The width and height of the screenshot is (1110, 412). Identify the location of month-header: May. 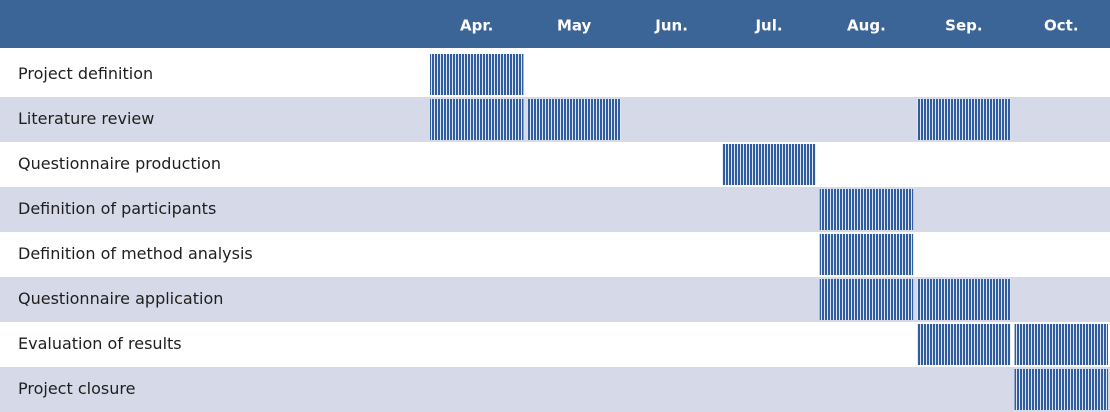
(574, 26).